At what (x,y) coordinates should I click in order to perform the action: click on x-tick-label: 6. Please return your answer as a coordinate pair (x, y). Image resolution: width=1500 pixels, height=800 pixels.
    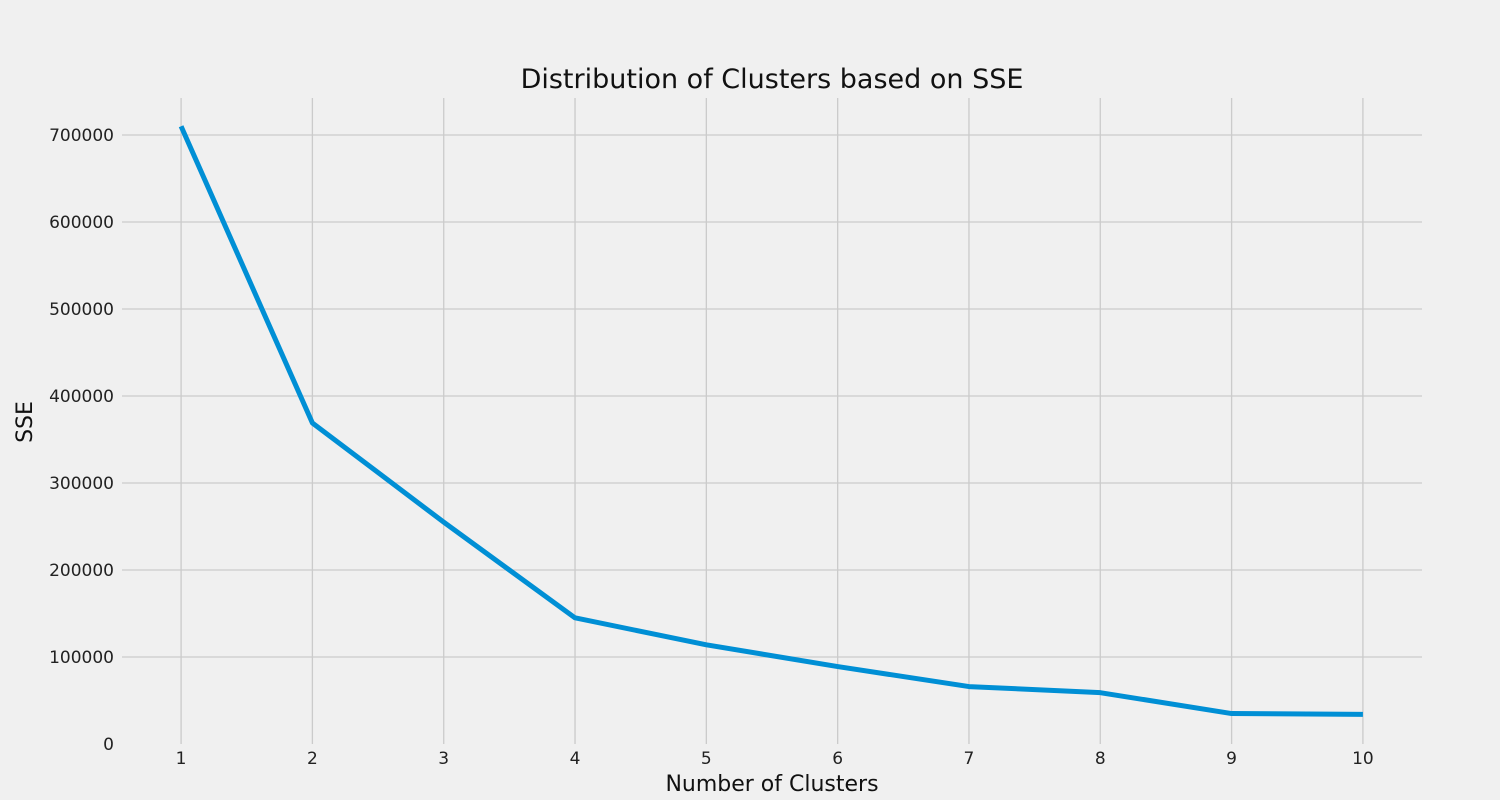
    Looking at the image, I should click on (837, 759).